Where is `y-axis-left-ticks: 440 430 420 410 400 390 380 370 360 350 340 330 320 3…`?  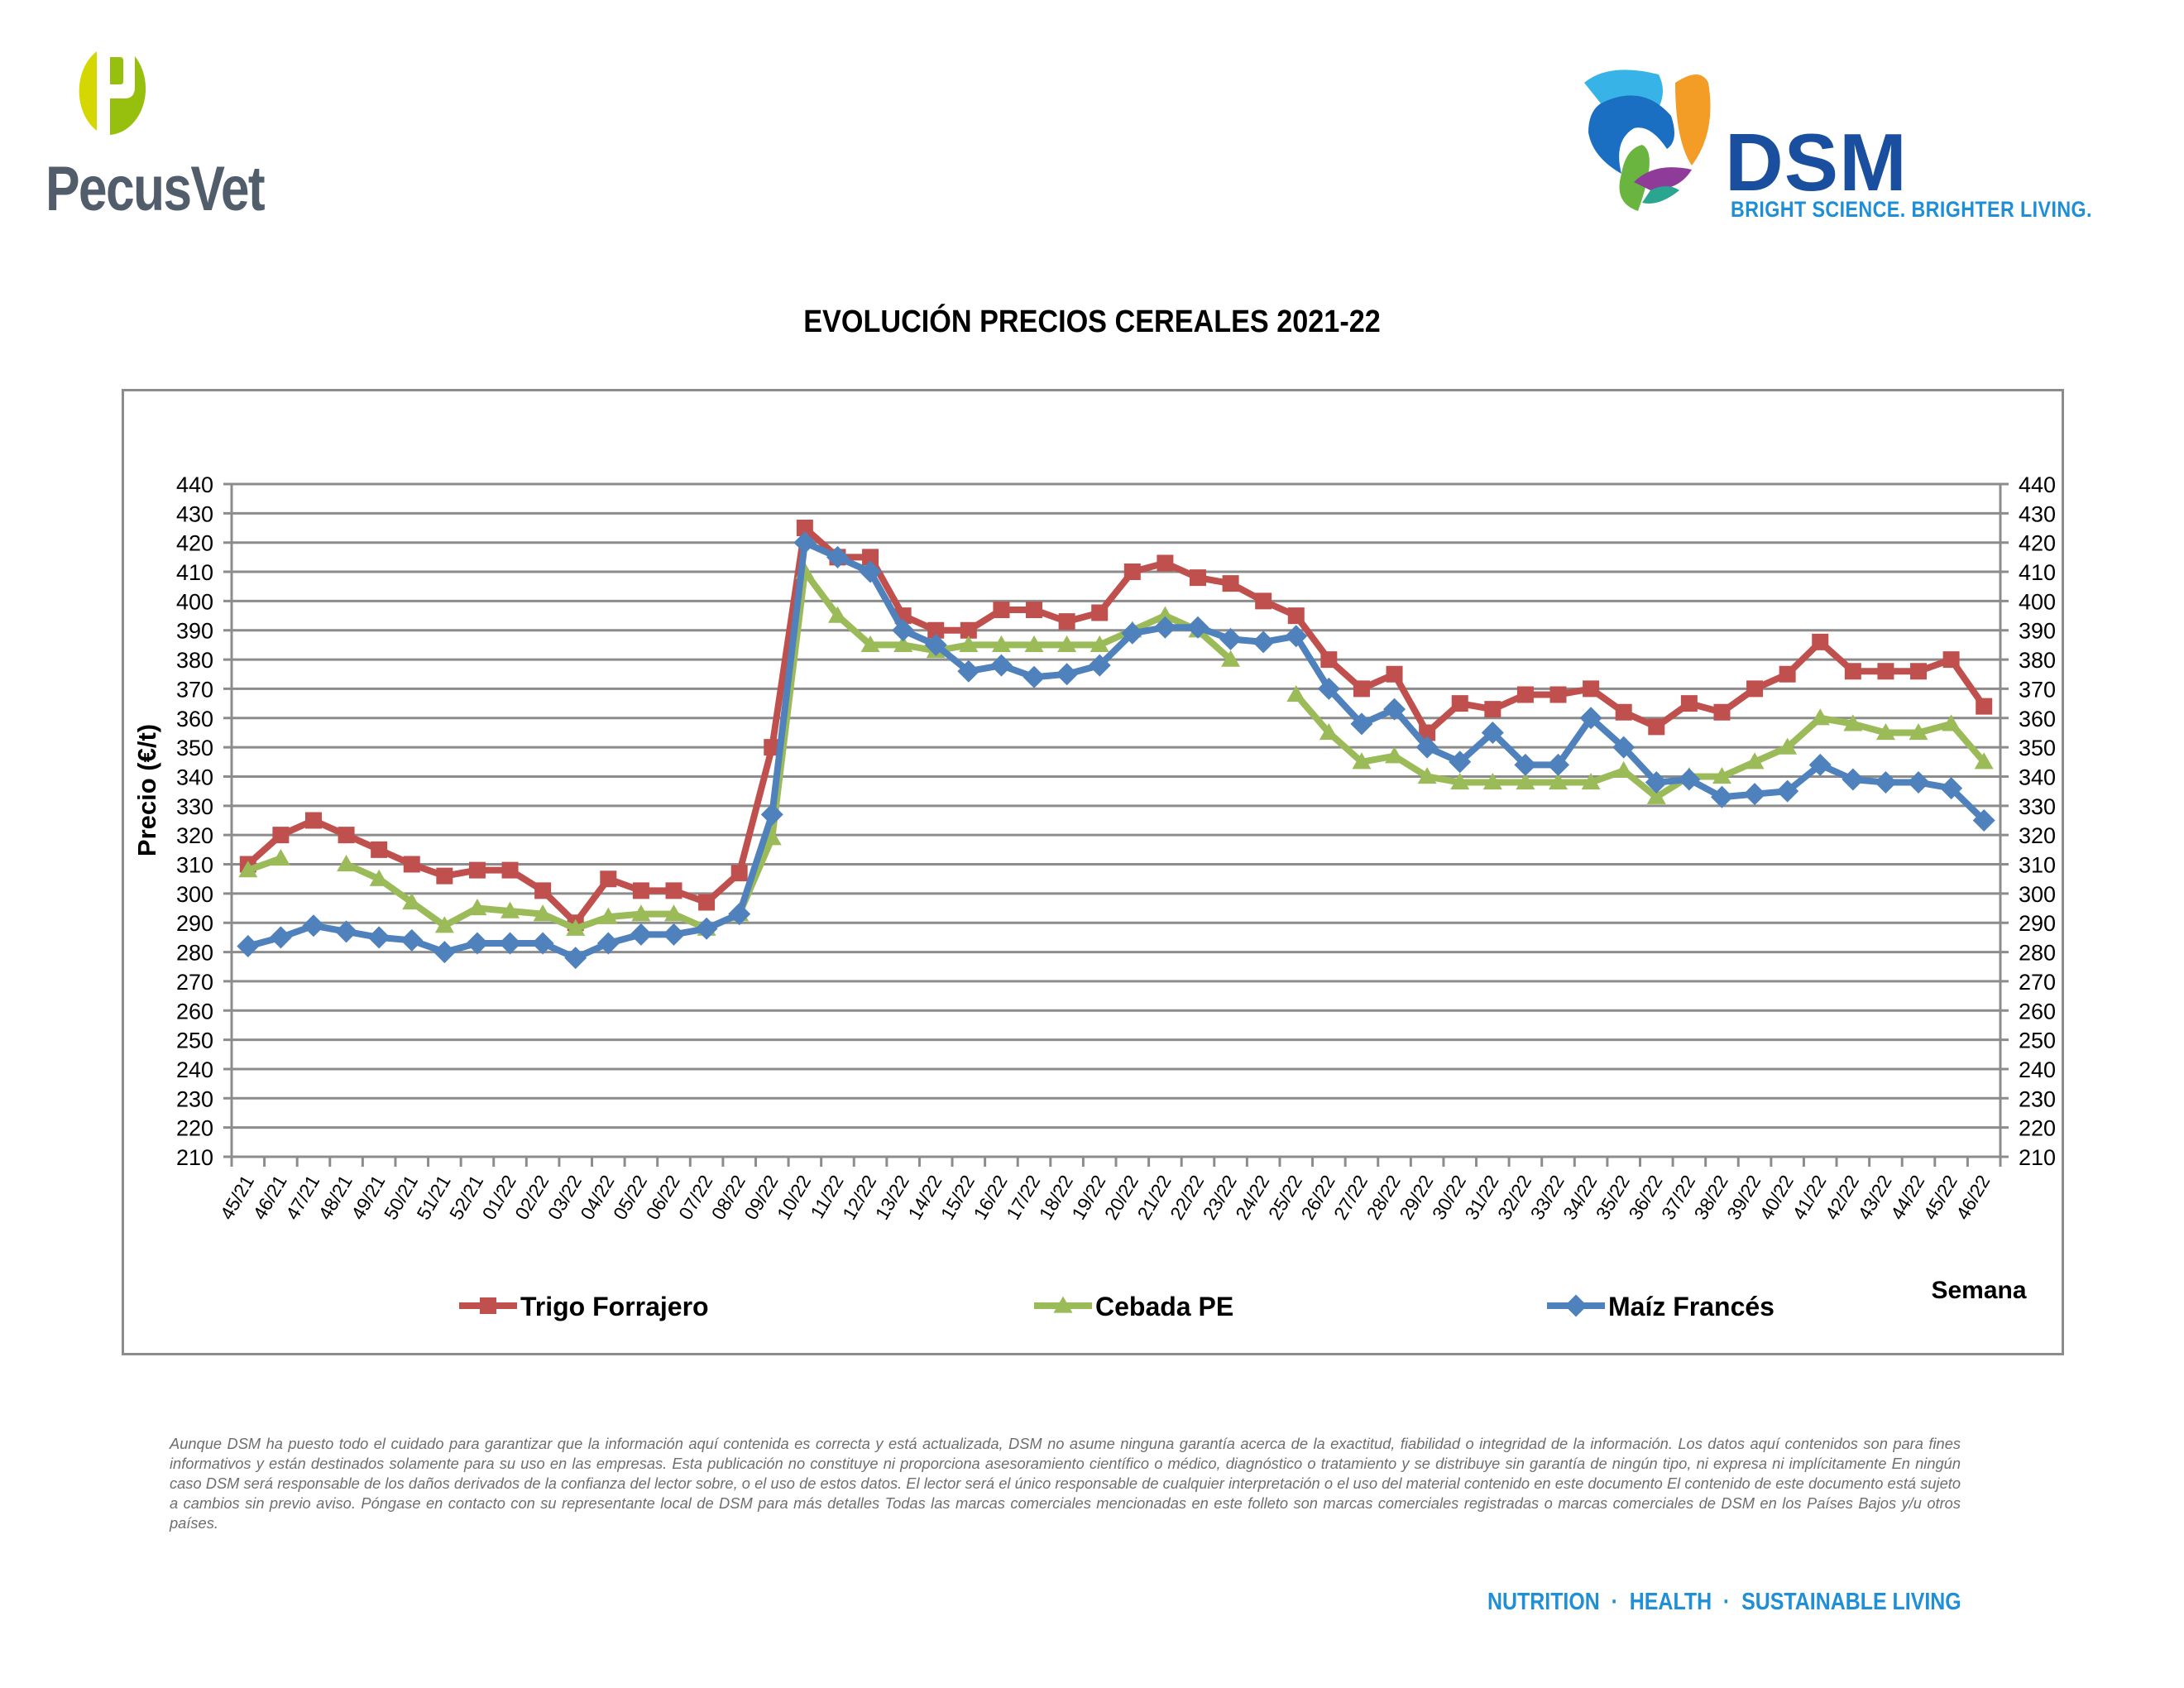 y-axis-left-ticks: 440 430 420 410 400 390 380 370 360 350 340 330 320 3… is located at coordinates (194, 821).